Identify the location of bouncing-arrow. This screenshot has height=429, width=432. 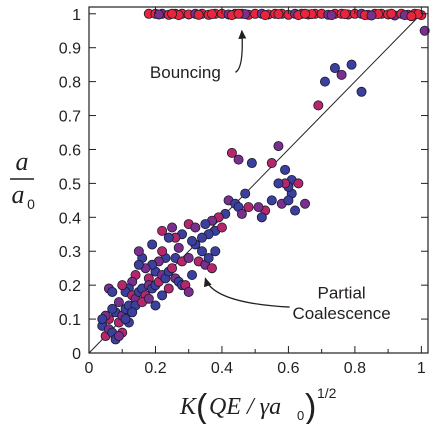
(240, 51).